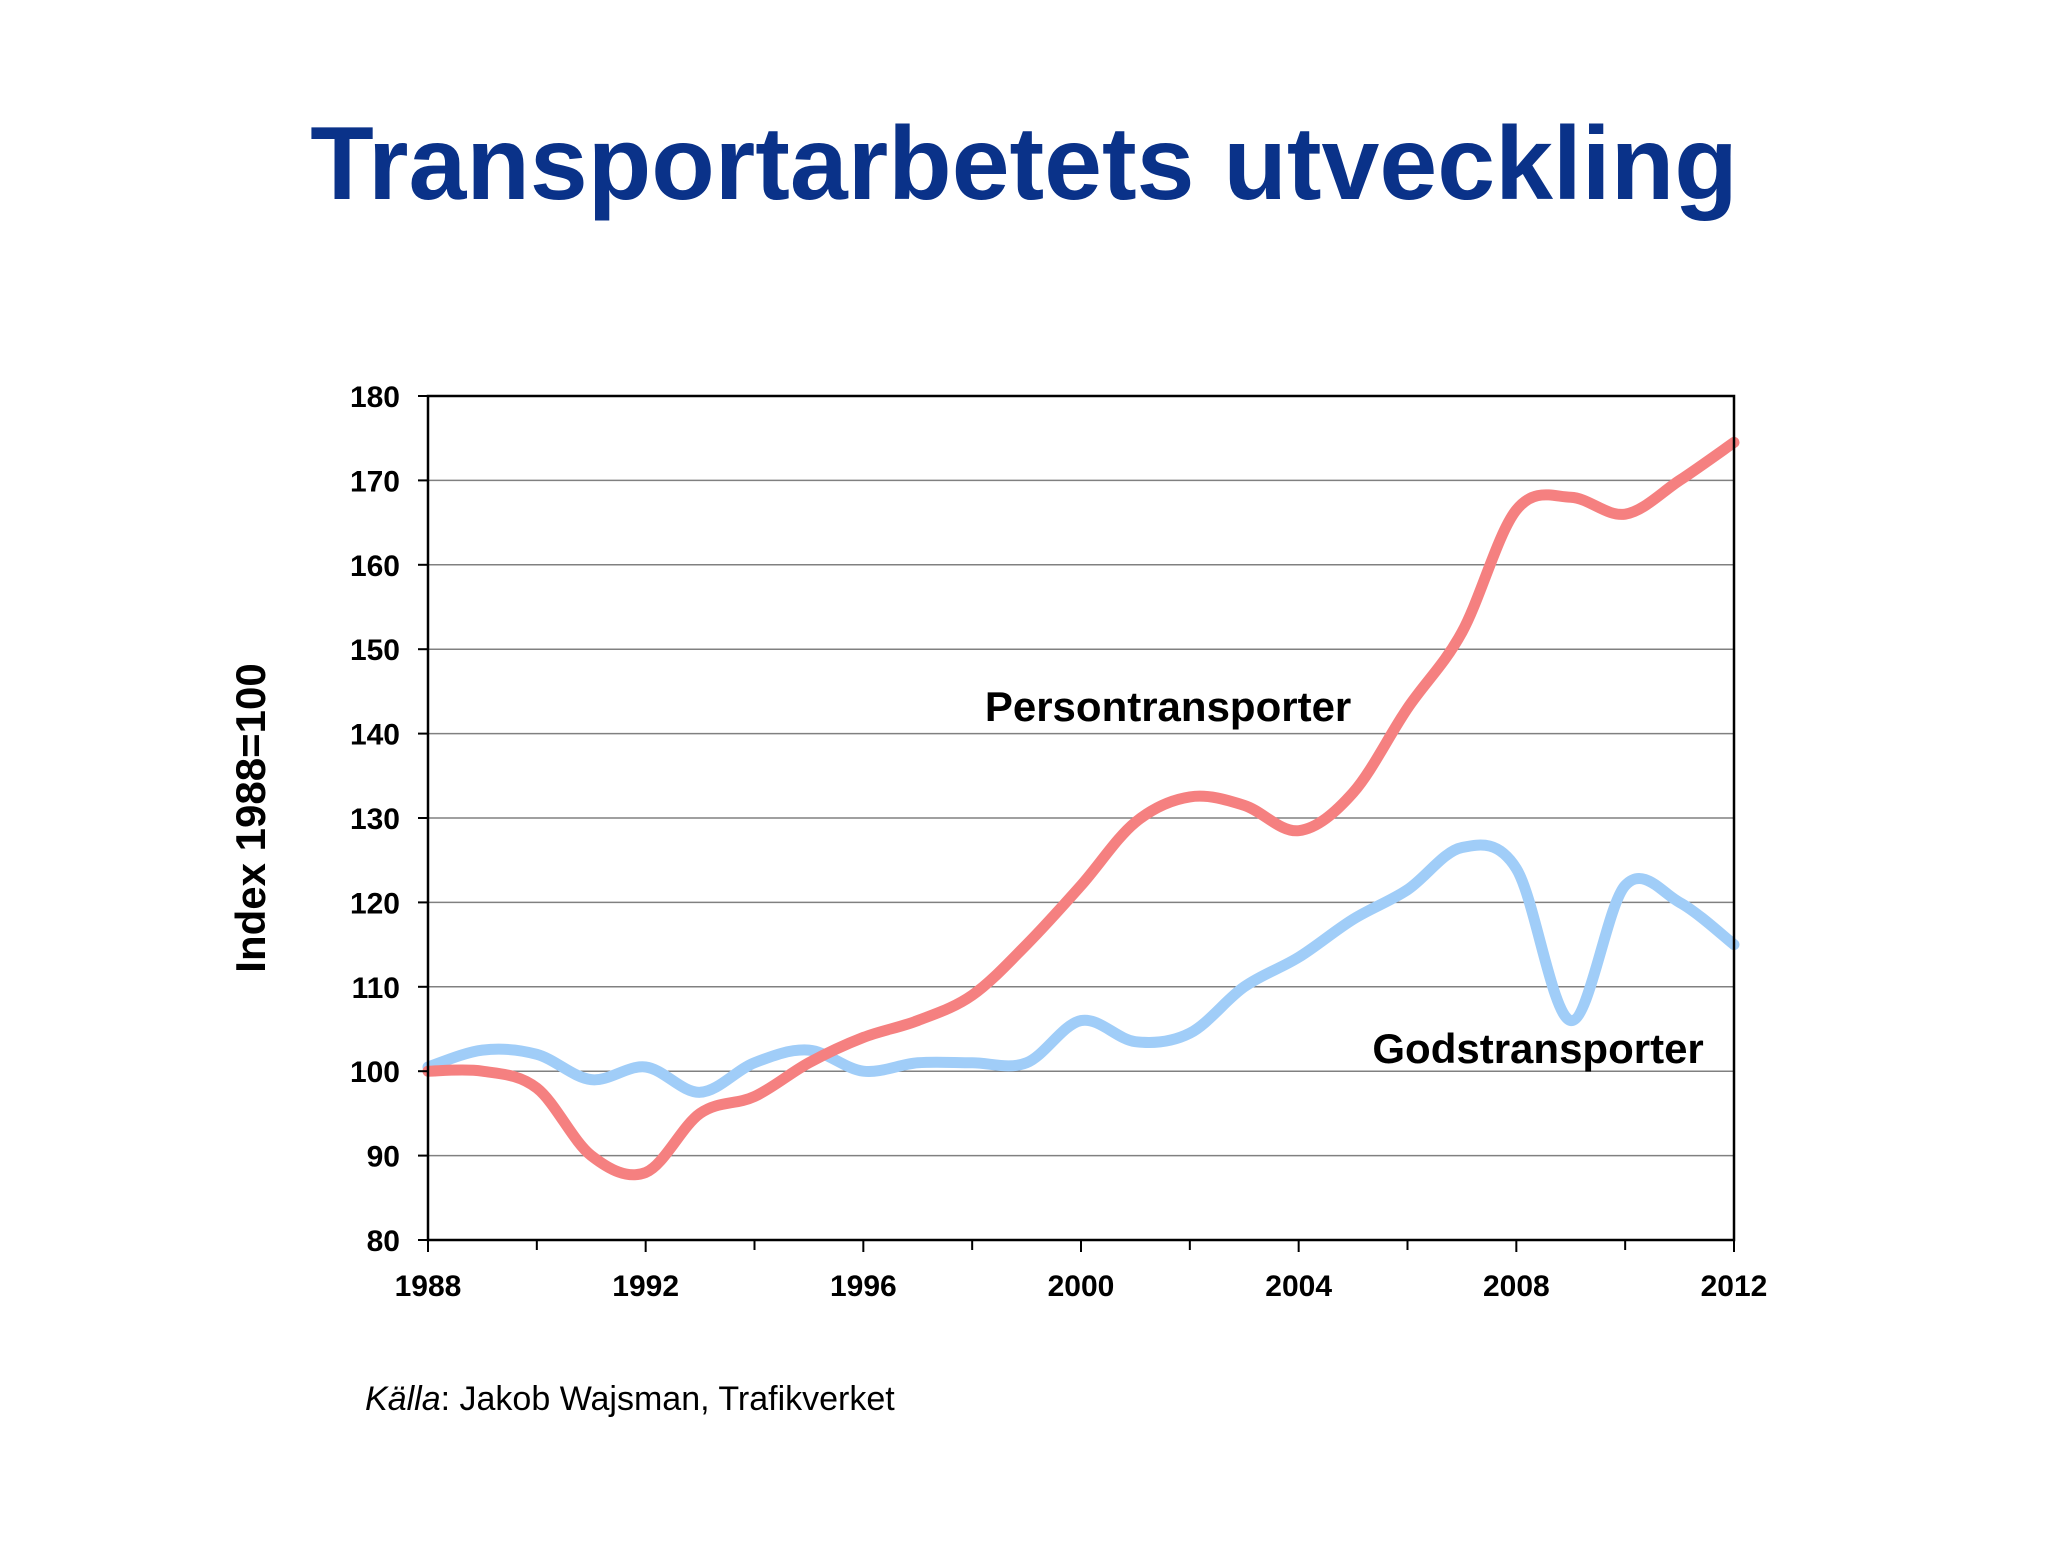  What do you see at coordinates (376, 988) in the screenshot?
I see `y-tick-label: 110` at bounding box center [376, 988].